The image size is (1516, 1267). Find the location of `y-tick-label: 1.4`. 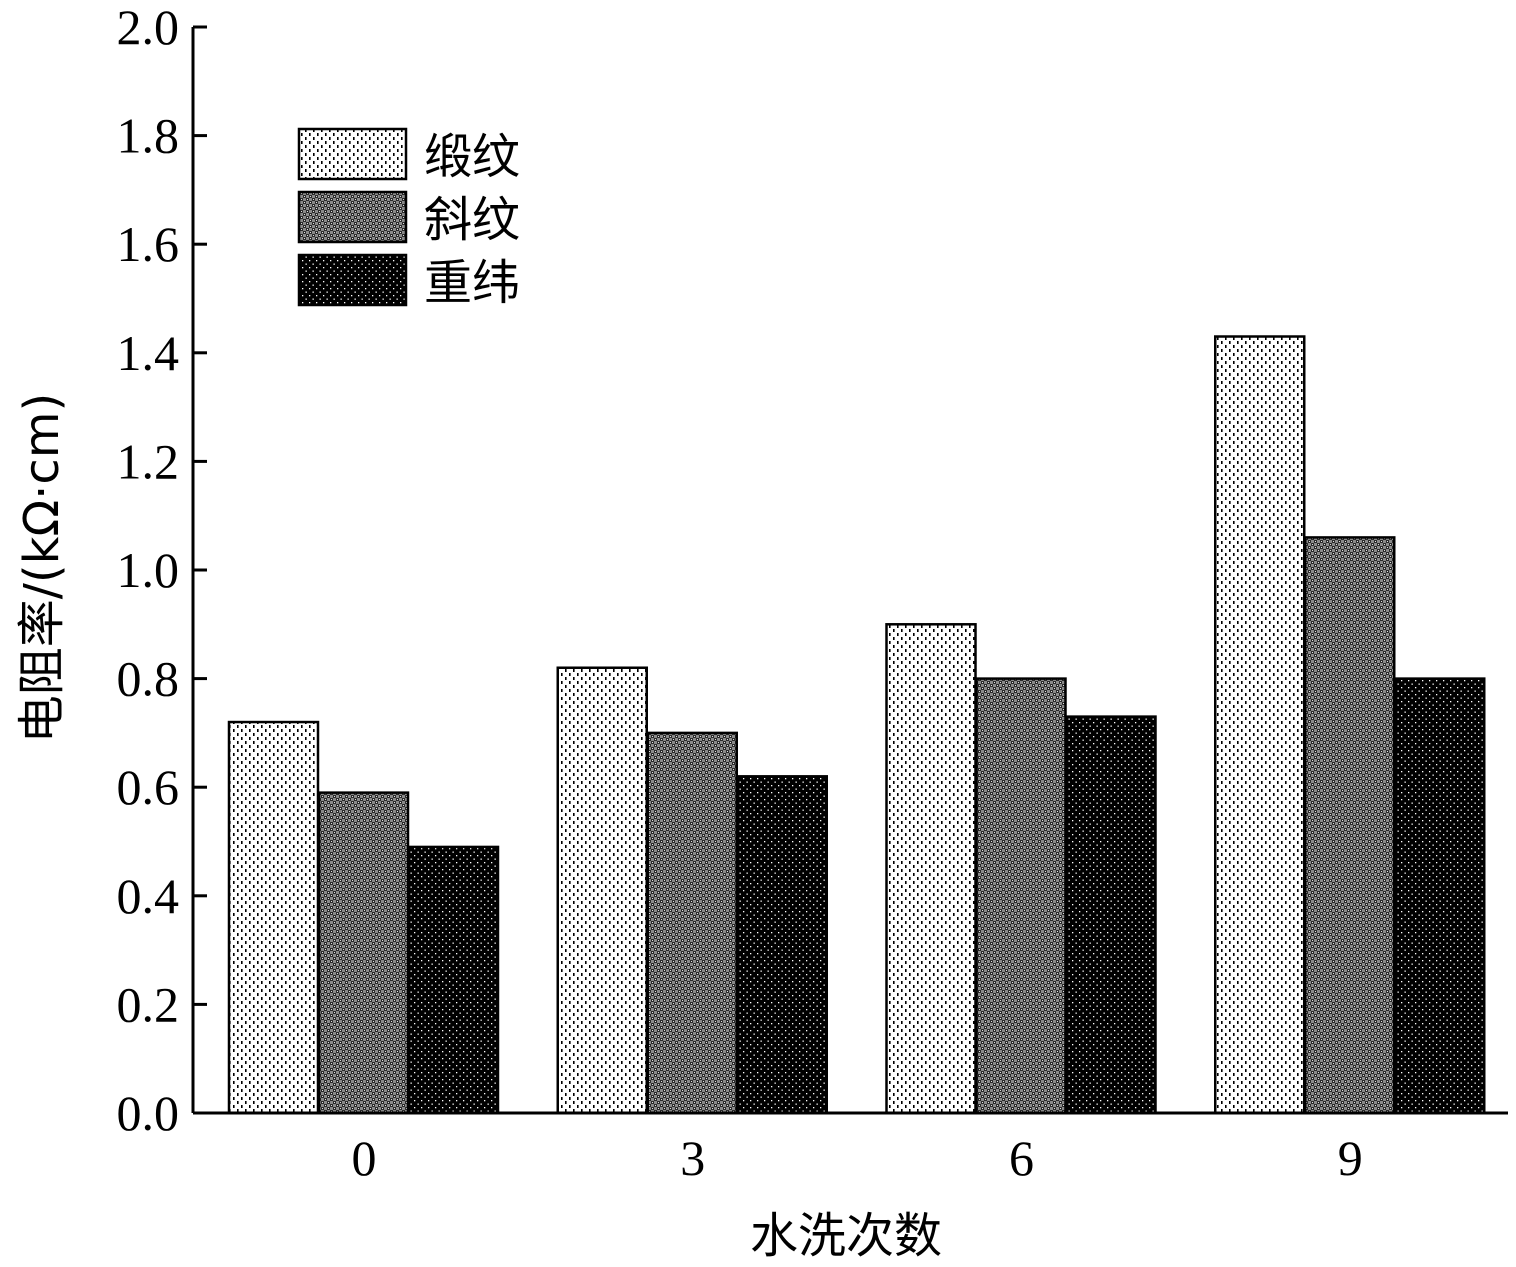

y-tick-label: 1.4 is located at coordinates (148, 353).